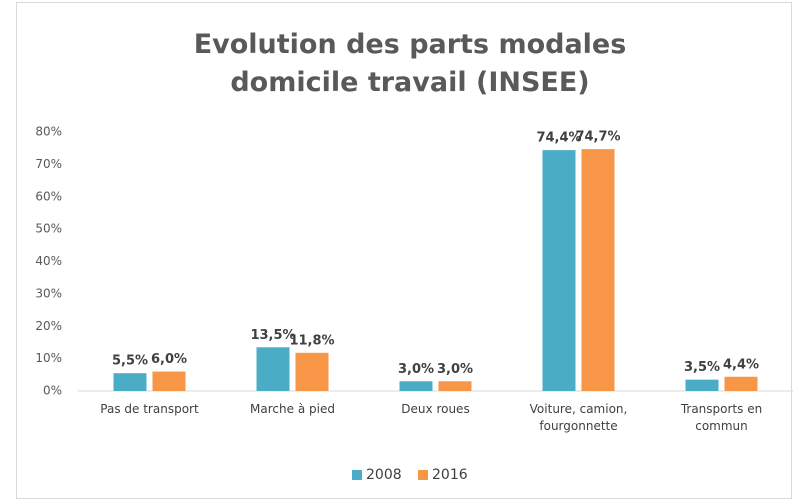 The height and width of the screenshot is (501, 794). Describe the element at coordinates (741, 364) in the screenshot. I see `data-label: 4,4%` at that location.